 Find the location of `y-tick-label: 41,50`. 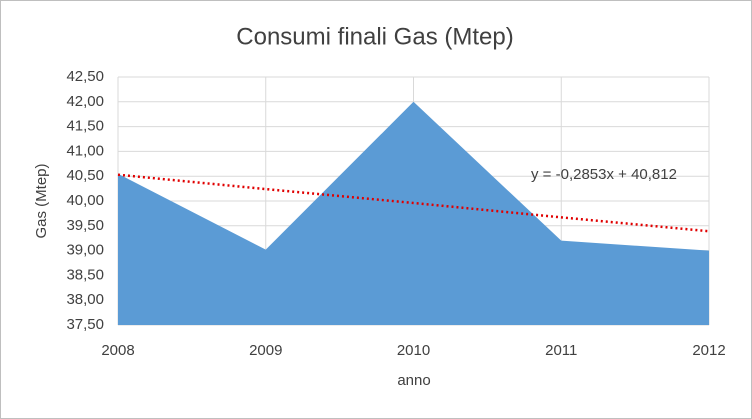

y-tick-label: 41,50 is located at coordinates (85, 126).